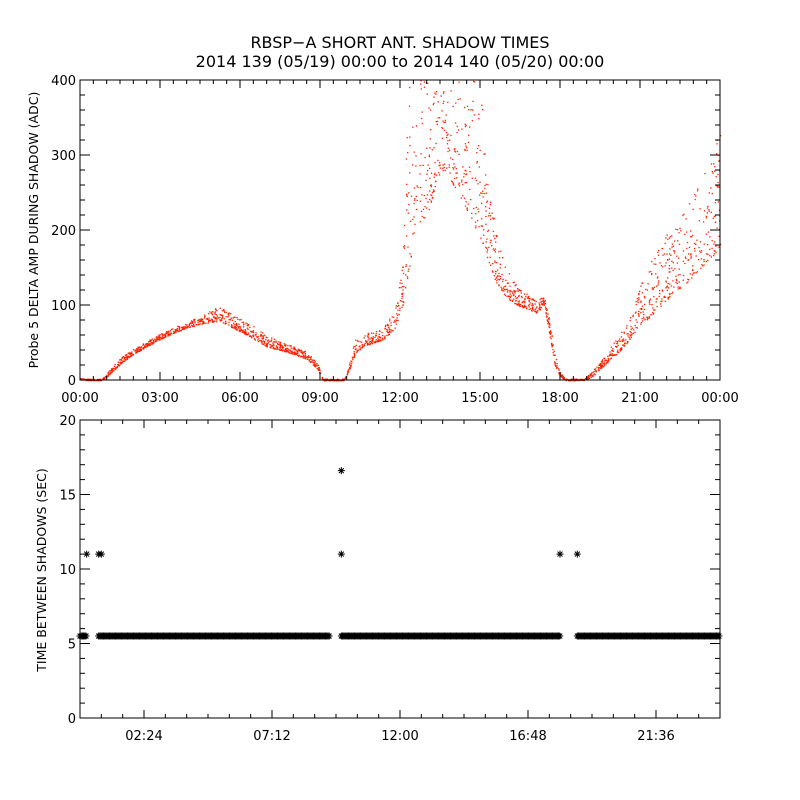 The image size is (800, 800). Describe the element at coordinates (527, 736) in the screenshot. I see `x-tick-label: 16:48` at that location.